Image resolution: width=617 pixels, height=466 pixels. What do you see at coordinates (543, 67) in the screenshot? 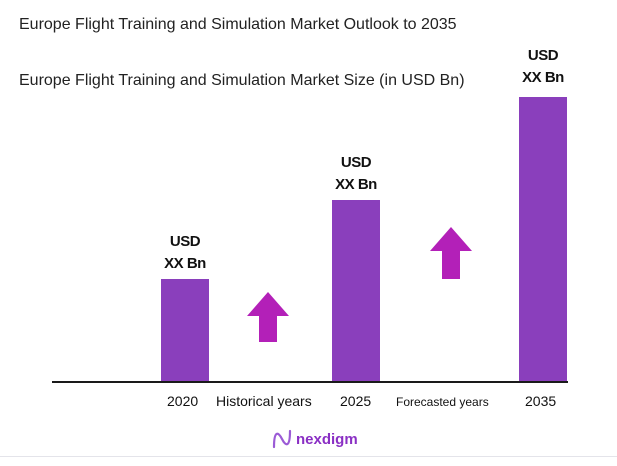
I see `bar-value-label-2035: USD XX Bn` at bounding box center [543, 67].